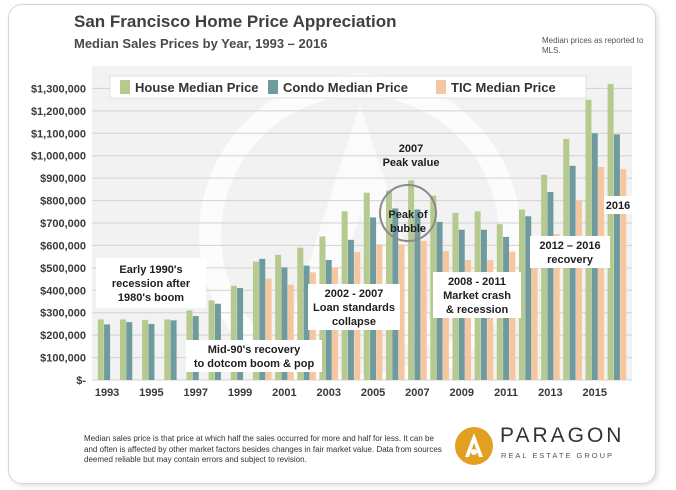 The width and height of the screenshot is (676, 490). I want to click on y-tick-label: $1,000,000, so click(58, 157).